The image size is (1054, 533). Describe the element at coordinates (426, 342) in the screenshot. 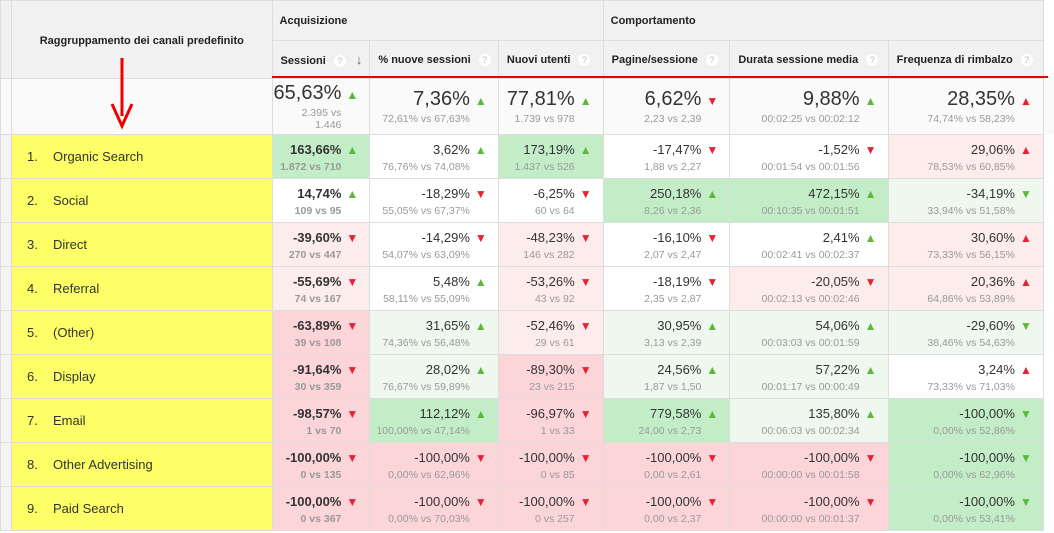

I see `metric-compare: 74,36% vs 56,48%` at that location.